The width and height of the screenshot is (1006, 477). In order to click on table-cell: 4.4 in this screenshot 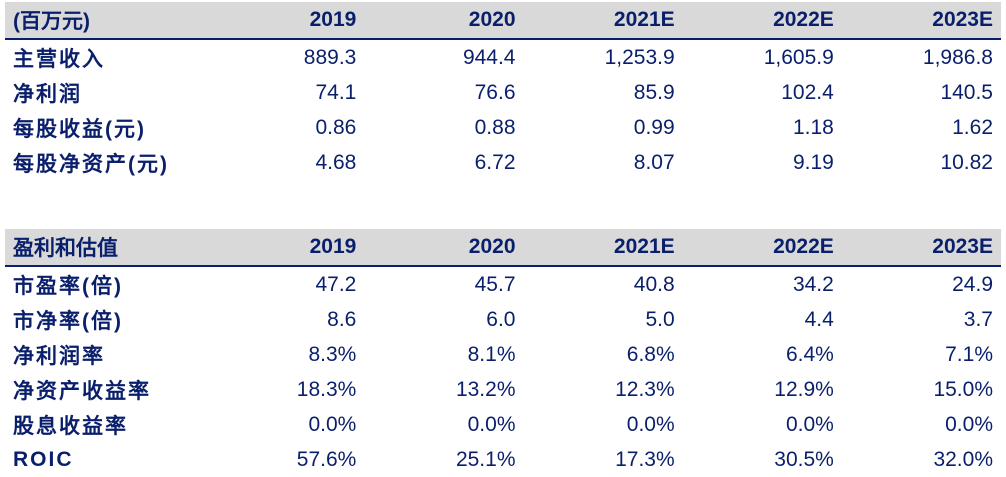, I will do `click(819, 319)`.